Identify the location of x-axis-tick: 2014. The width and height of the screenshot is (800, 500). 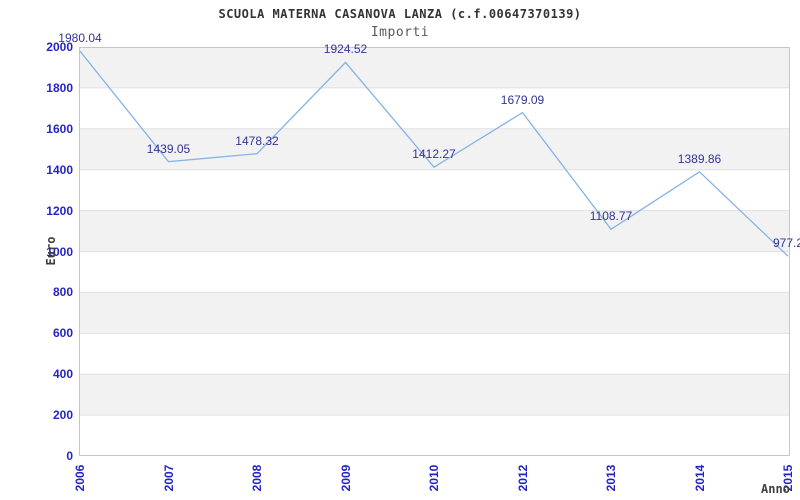
(699, 478).